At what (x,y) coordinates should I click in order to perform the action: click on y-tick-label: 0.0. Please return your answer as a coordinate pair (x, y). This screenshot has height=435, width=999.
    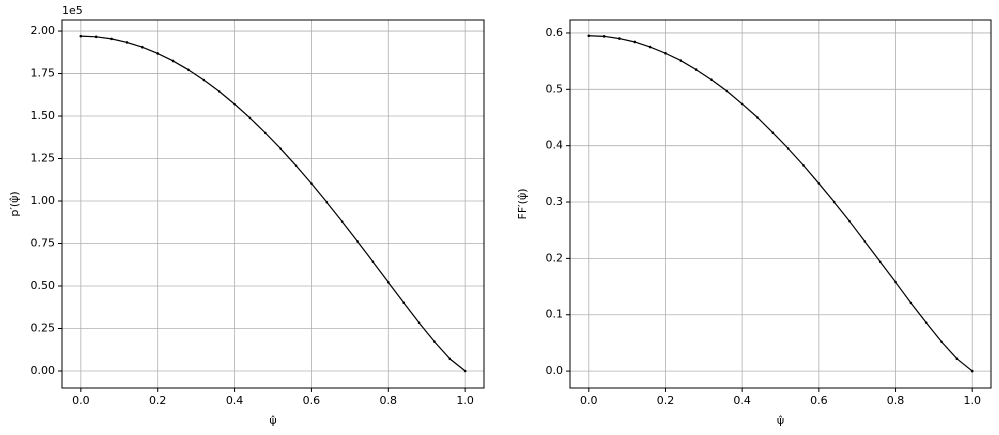
    Looking at the image, I should click on (555, 370).